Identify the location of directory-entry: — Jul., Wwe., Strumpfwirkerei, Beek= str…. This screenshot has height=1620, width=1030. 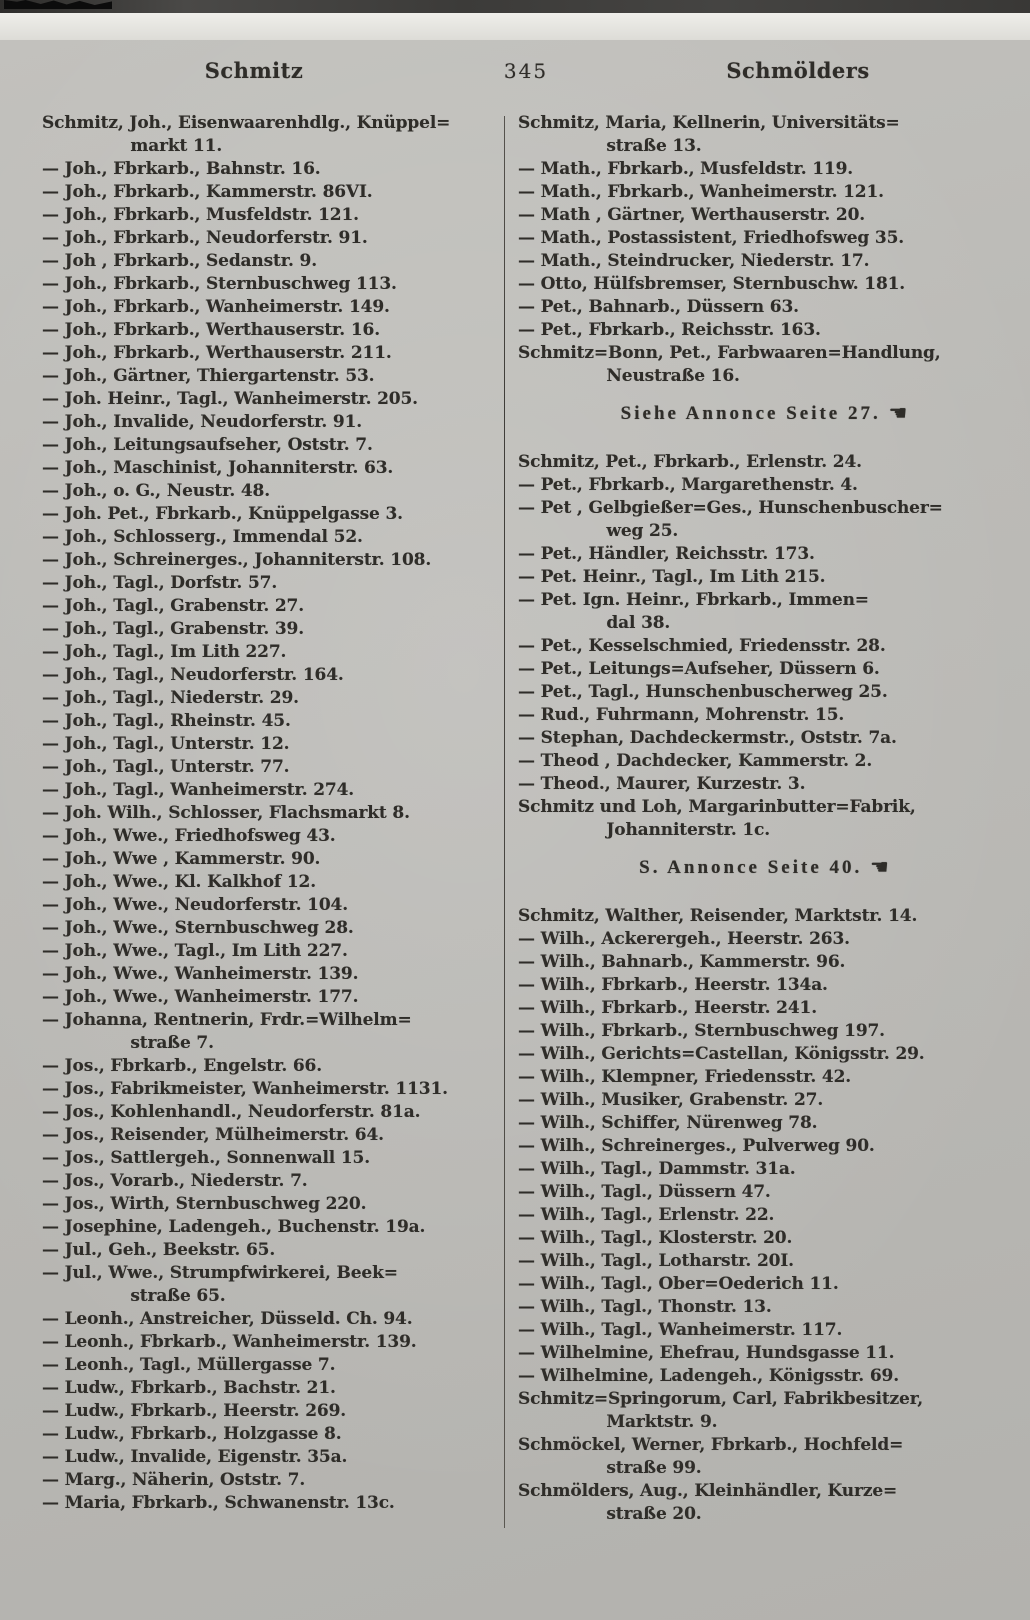
(220, 1284).